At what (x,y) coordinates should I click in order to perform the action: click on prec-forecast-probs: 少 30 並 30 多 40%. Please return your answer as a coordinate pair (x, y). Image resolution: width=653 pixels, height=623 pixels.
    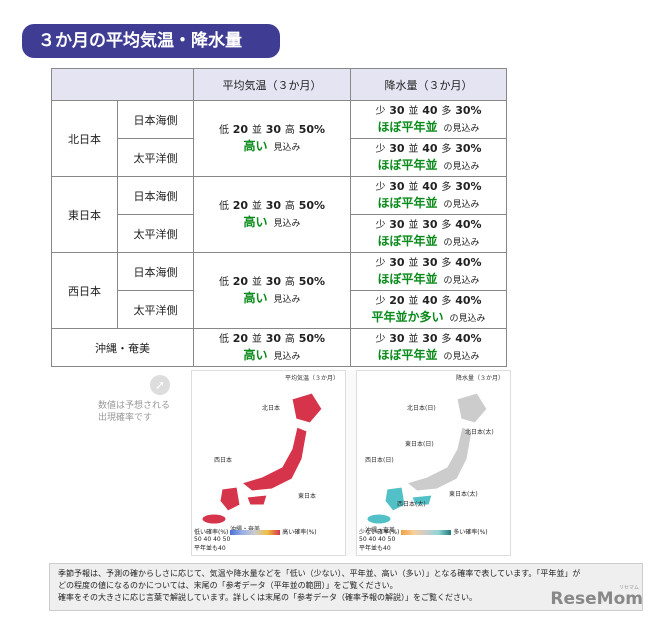
    Looking at the image, I should click on (428, 339).